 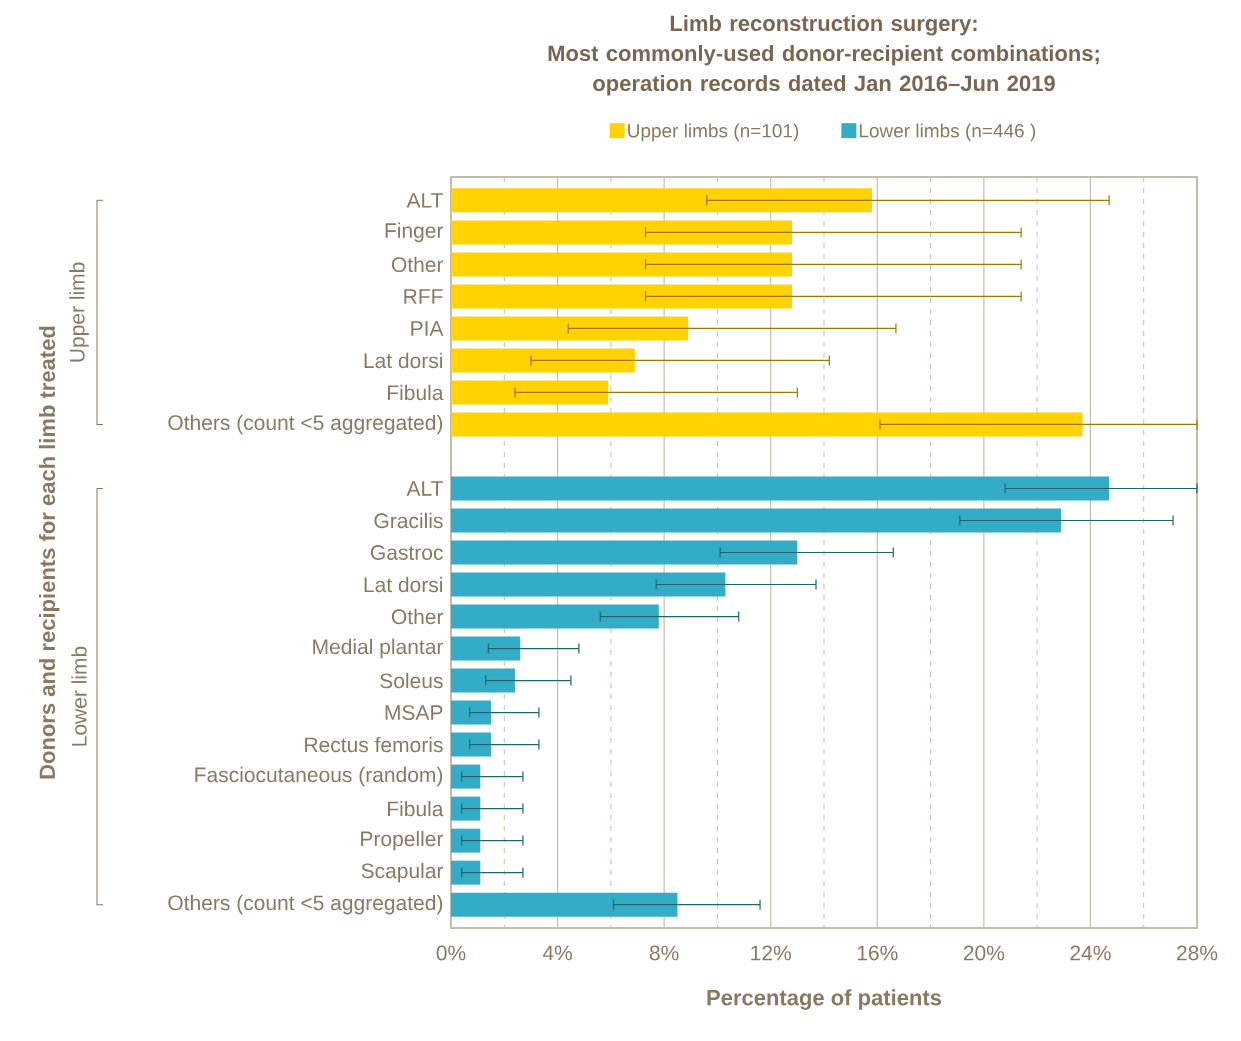 I want to click on x-tick-label: 0%, so click(x=451, y=953).